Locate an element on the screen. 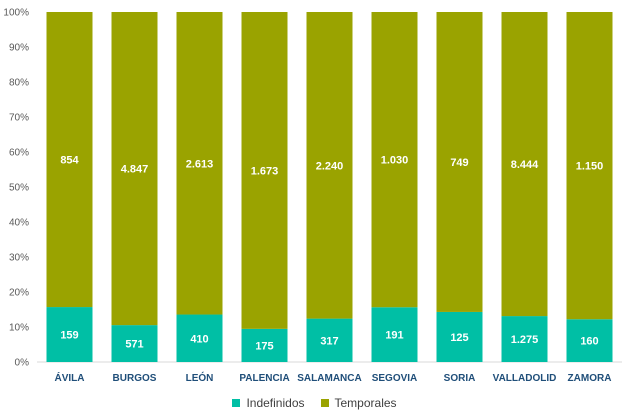  data-label: 749 is located at coordinates (459, 163).